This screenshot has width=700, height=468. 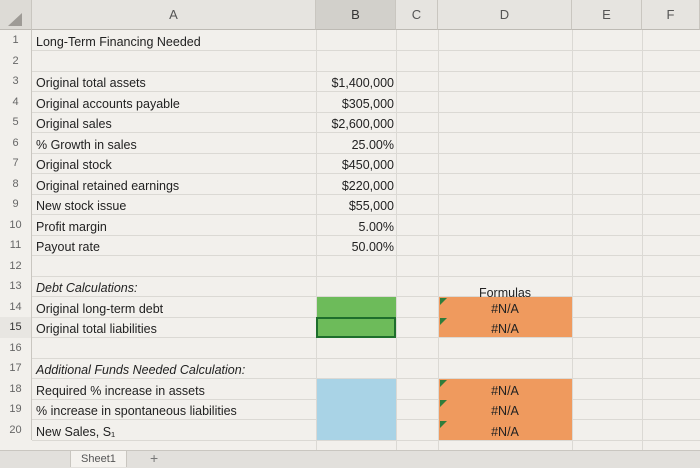 I want to click on input-label: Original stock, so click(x=74, y=165).